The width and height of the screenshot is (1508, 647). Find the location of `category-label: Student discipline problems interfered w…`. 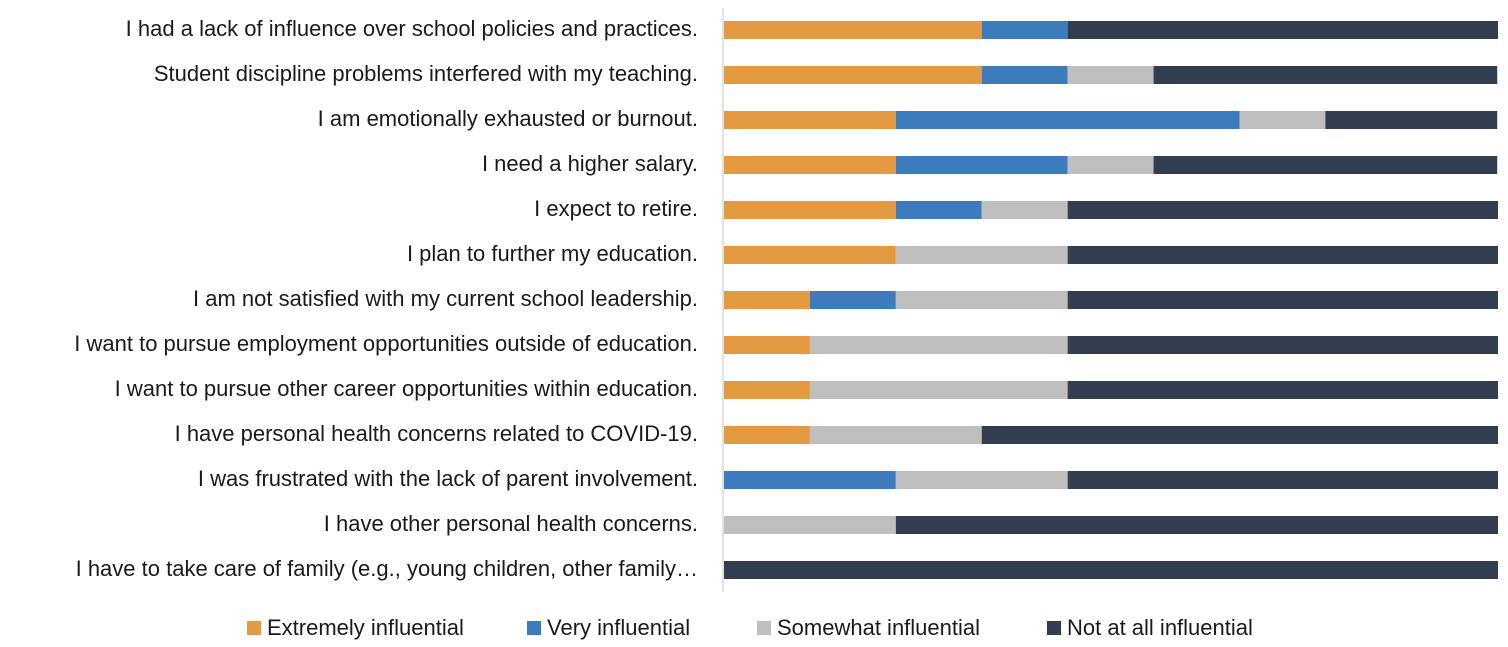

category-label: Student discipline problems interfered w… is located at coordinates (426, 73).